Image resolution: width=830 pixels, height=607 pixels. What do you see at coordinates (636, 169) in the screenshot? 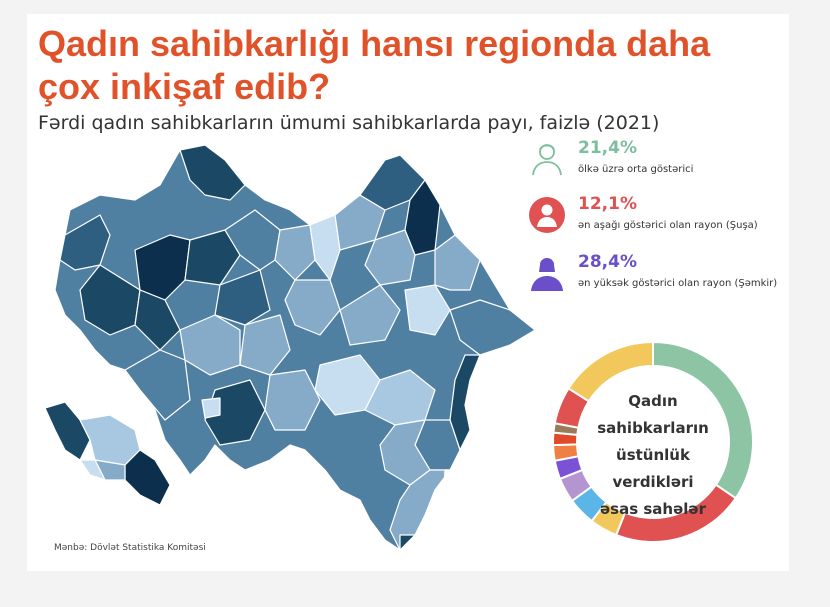
I see `stat-label: ölkə üzrə orta göstərici` at bounding box center [636, 169].